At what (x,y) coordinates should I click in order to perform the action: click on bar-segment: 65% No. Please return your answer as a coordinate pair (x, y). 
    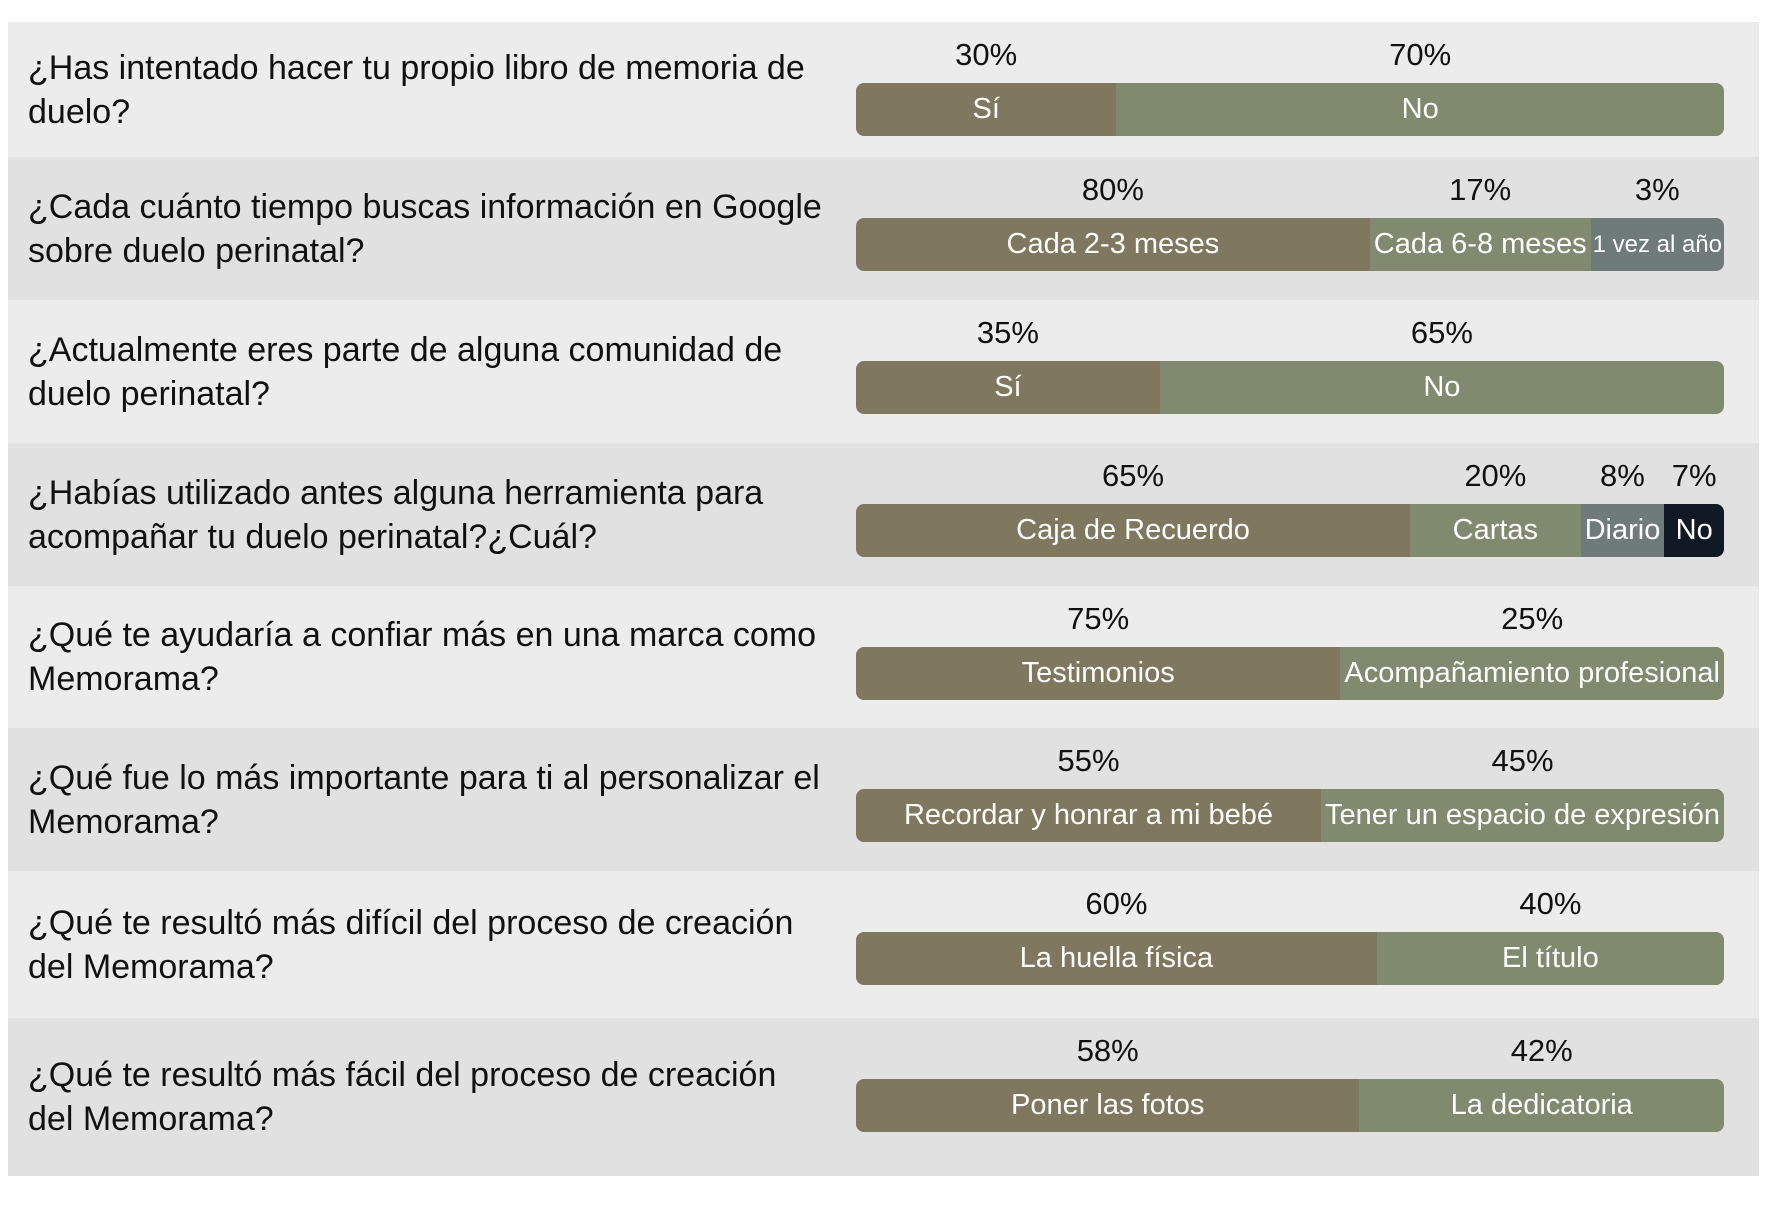
    Looking at the image, I should click on (1441, 363).